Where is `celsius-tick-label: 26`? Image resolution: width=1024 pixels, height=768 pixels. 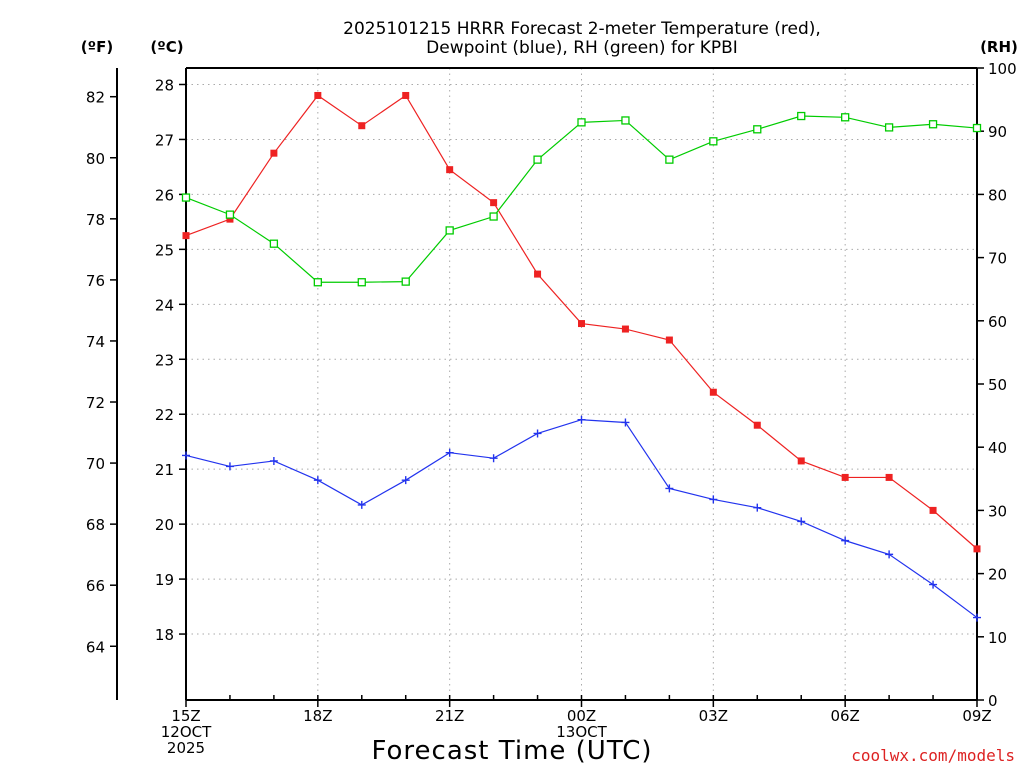 celsius-tick-label: 26 is located at coordinates (164, 195).